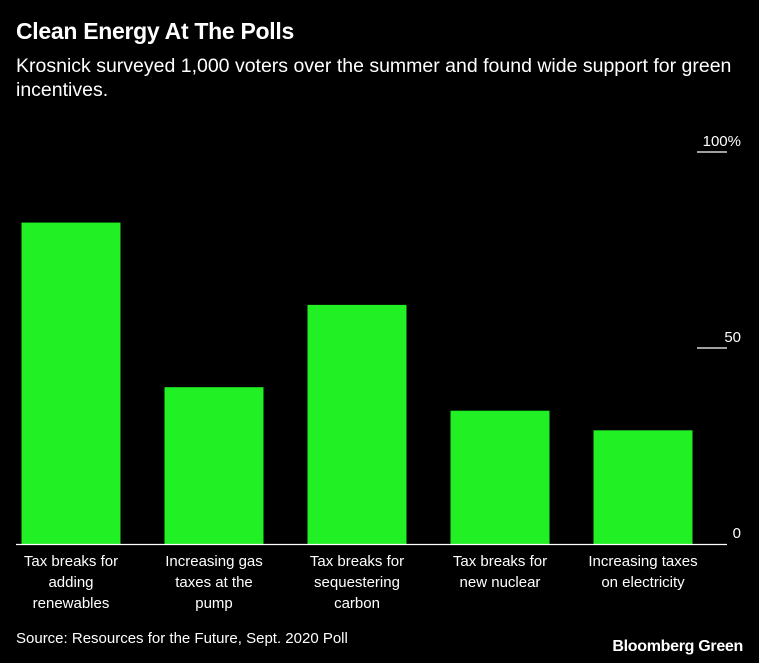 This screenshot has height=663, width=759. Describe the element at coordinates (214, 582) in the screenshot. I see `x-tick-label-1: Increasing gas taxes at the pump` at that location.